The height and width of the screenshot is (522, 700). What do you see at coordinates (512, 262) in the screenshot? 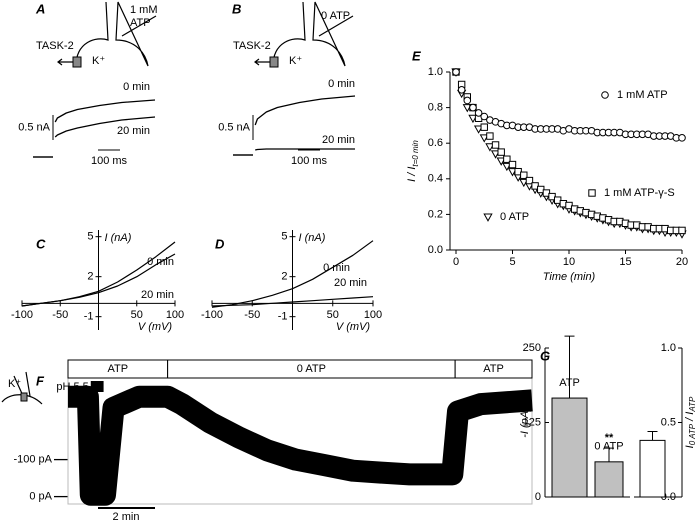
I see `x-tick-label: 5` at bounding box center [512, 262].